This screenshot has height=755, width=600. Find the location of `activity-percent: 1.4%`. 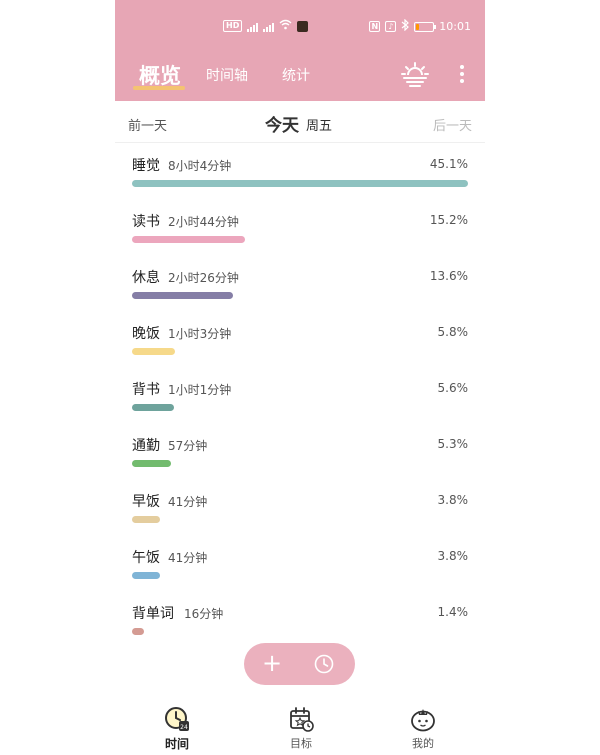

activity-percent: 1.4% is located at coordinates (453, 612).